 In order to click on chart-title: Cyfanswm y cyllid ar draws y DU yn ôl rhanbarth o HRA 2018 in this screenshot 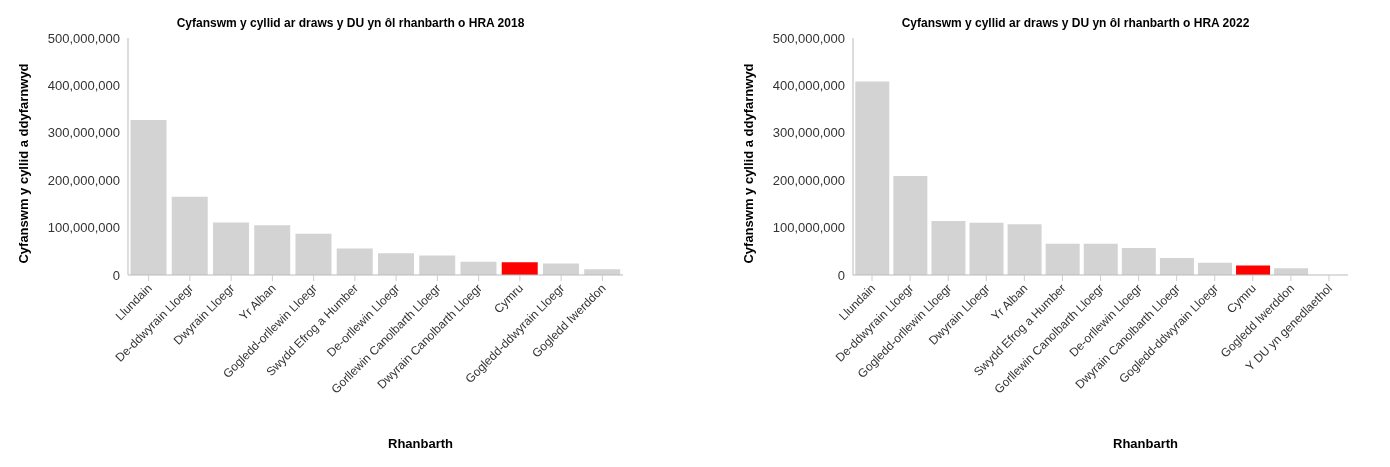, I will do `click(350, 23)`.